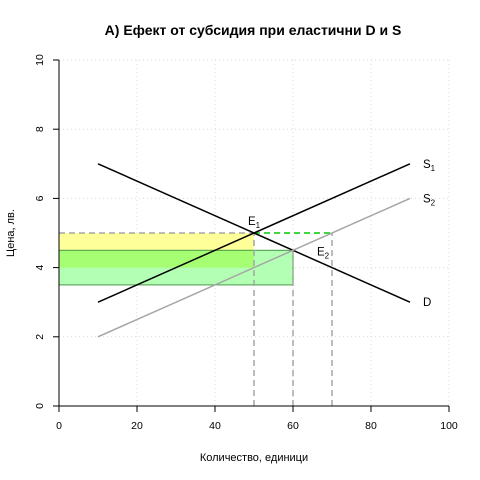 The image size is (480, 480). What do you see at coordinates (258, 225) in the screenshot?
I see `equilibrium-label-1-subscript: 1` at bounding box center [258, 225].